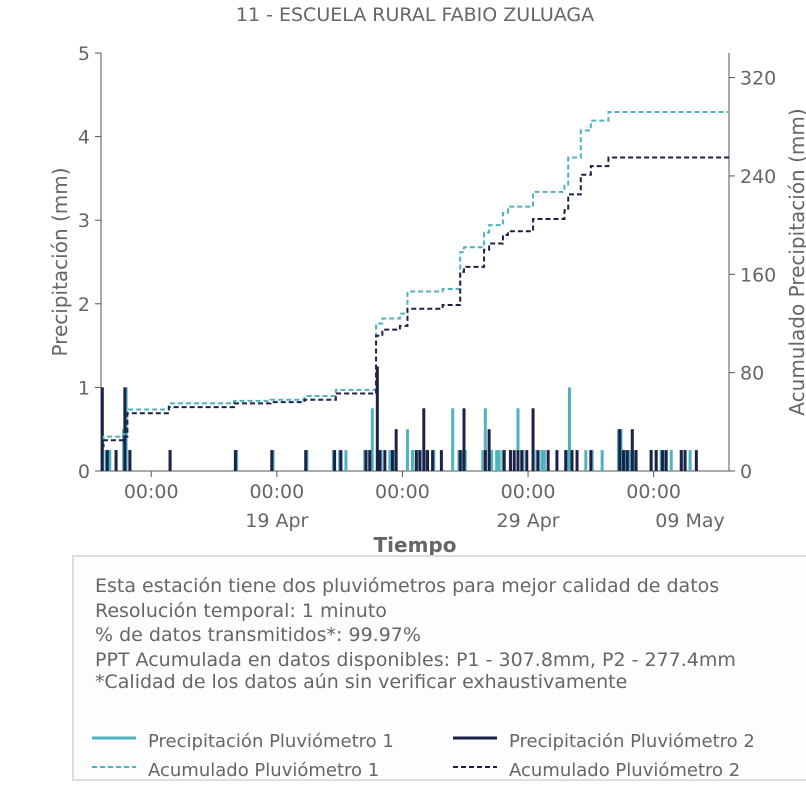 This screenshot has height=806, width=806. What do you see at coordinates (84, 54) in the screenshot?
I see `left-tick-label: 5` at bounding box center [84, 54].